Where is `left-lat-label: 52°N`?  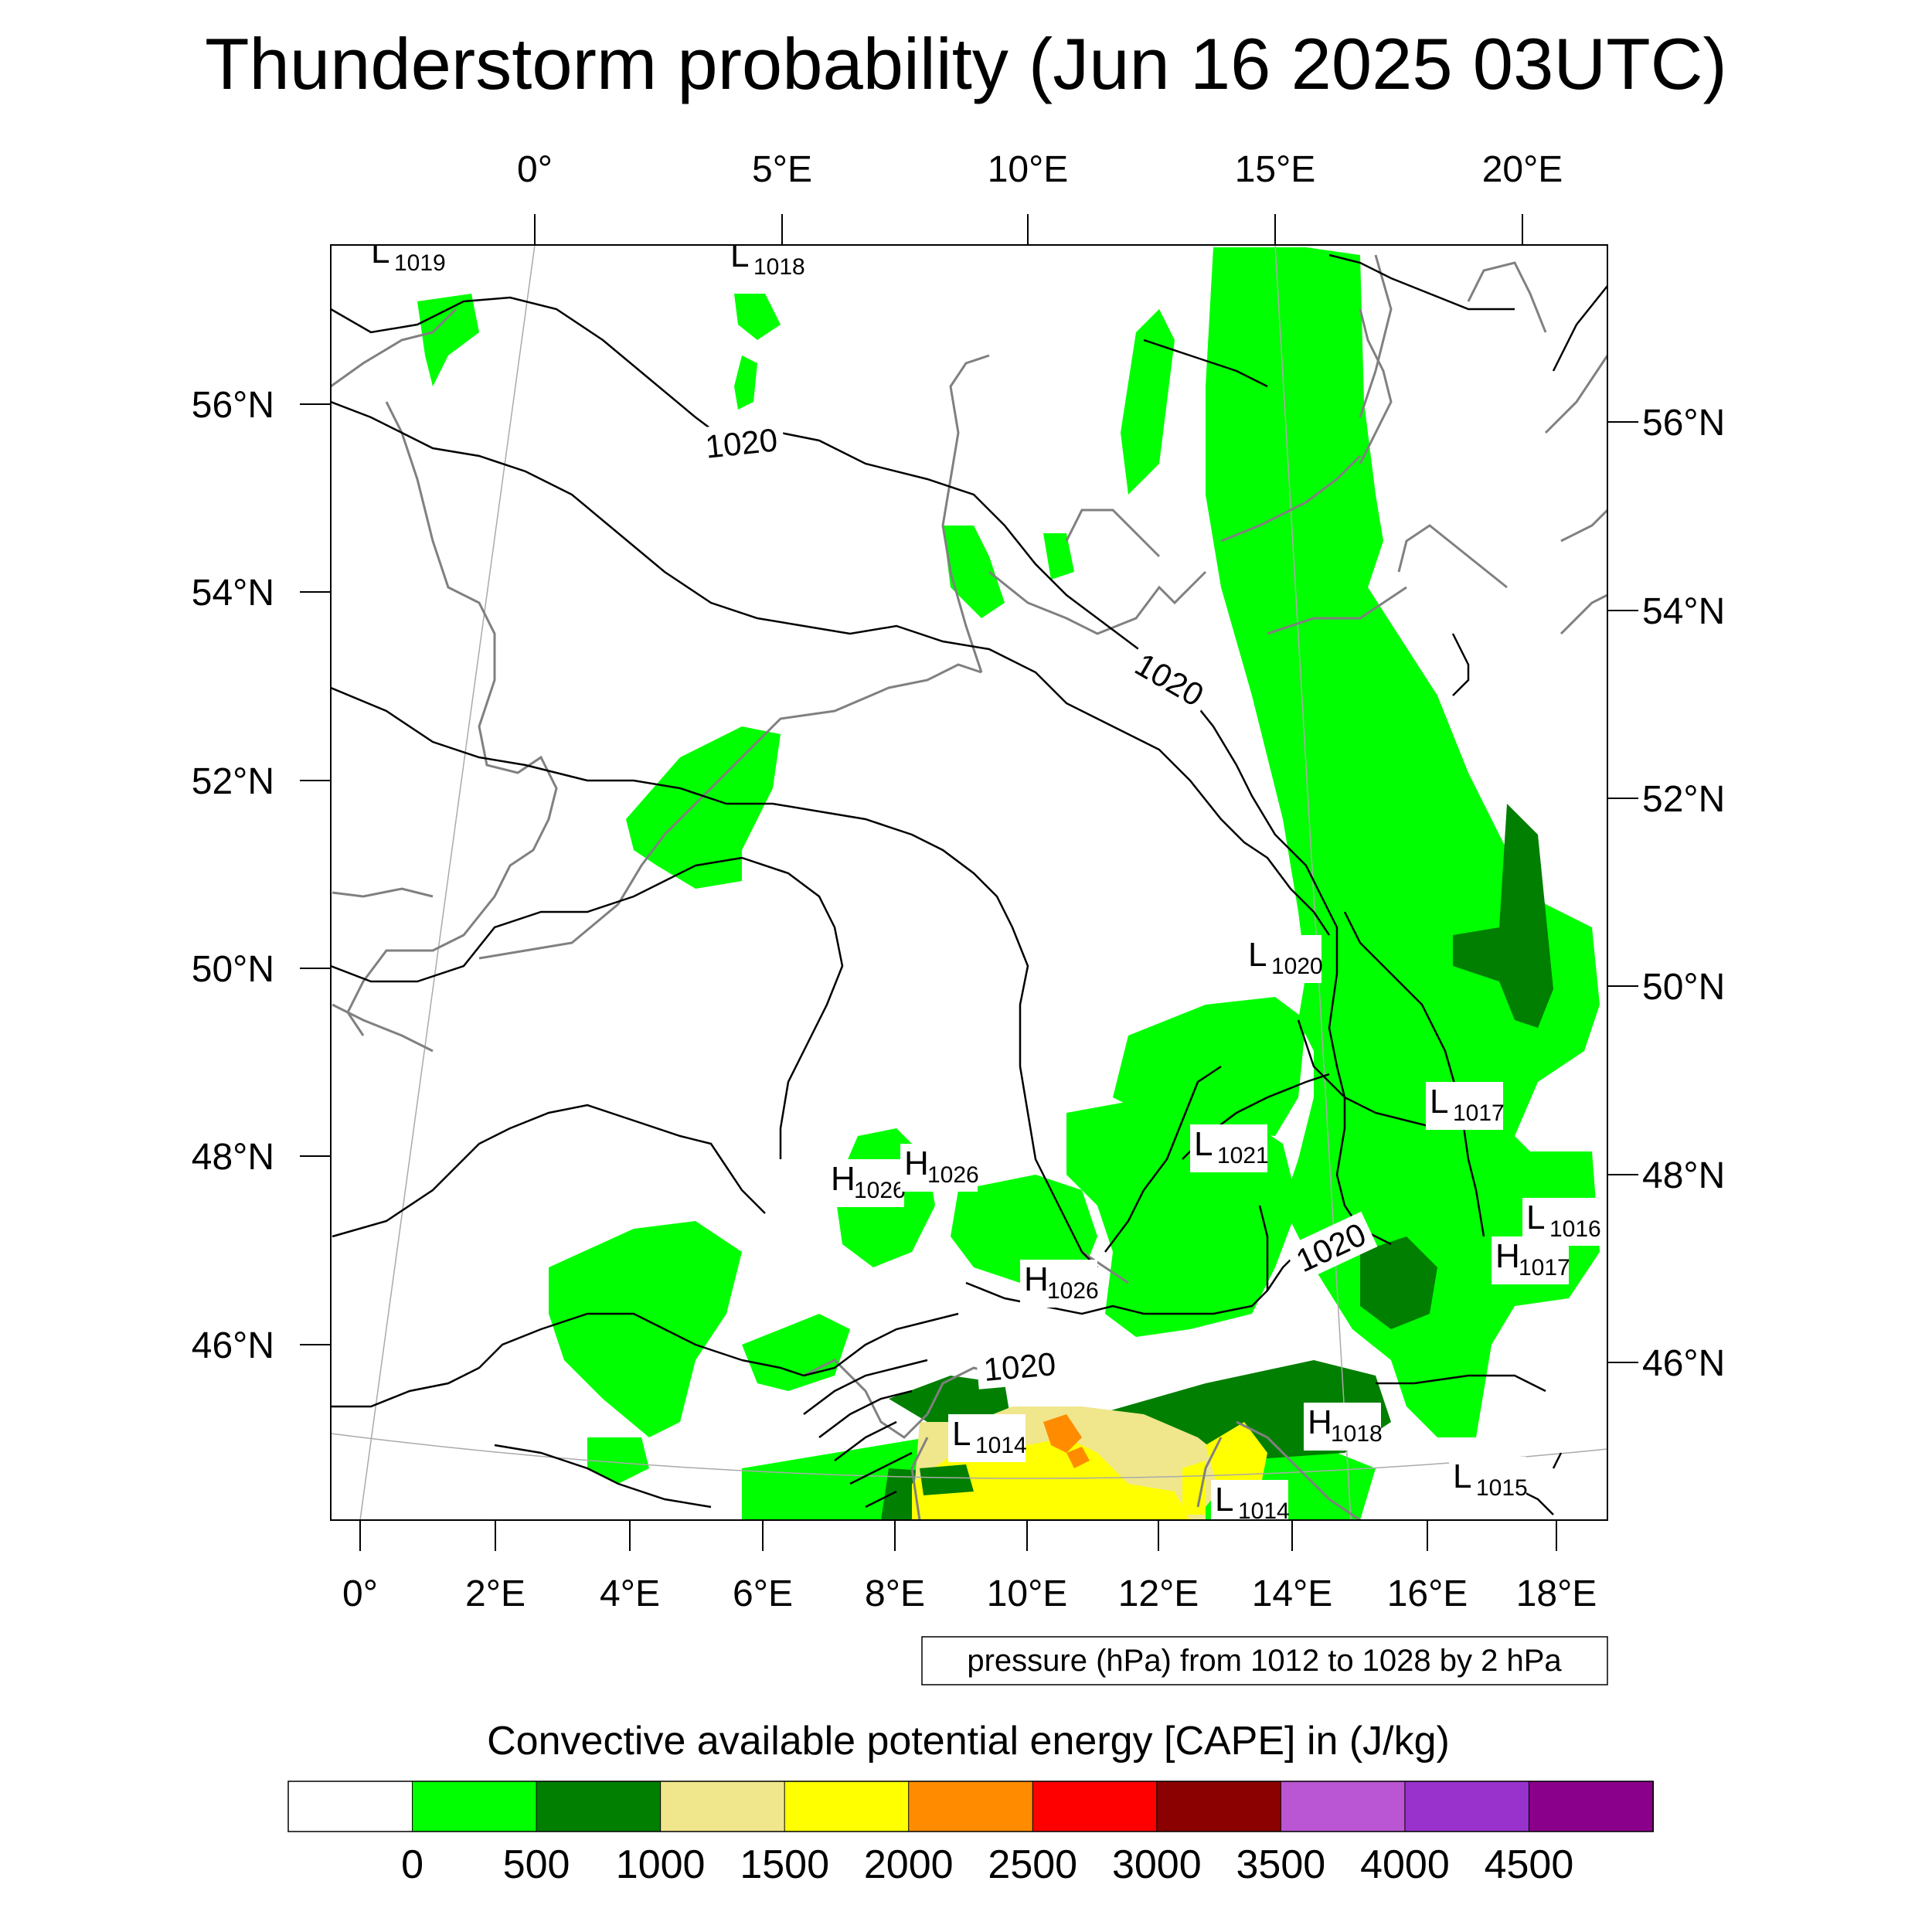 left-lat-label: 52°N is located at coordinates (233, 781).